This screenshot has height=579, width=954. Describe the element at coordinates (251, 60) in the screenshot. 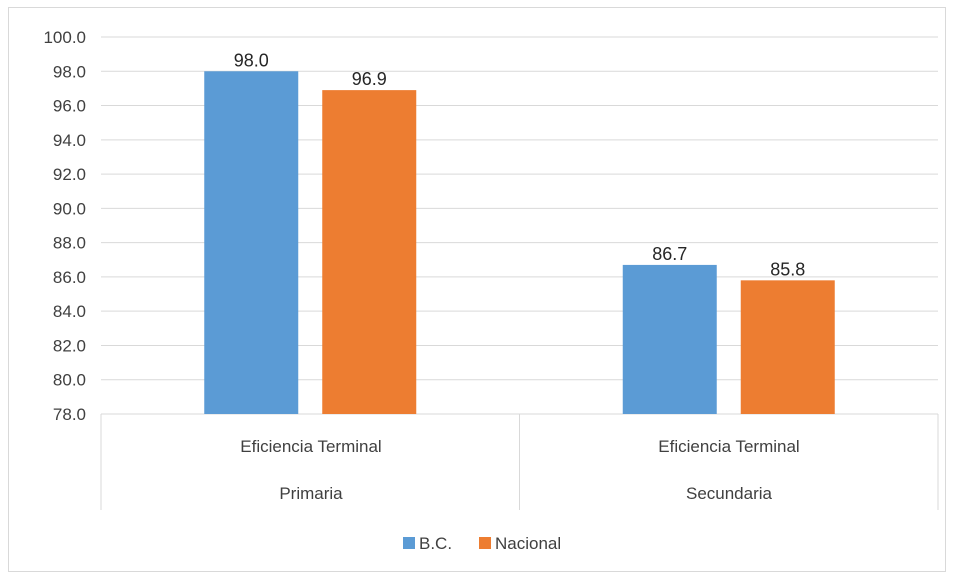

I see `data-label-bc-primaria: 98.0` at that location.